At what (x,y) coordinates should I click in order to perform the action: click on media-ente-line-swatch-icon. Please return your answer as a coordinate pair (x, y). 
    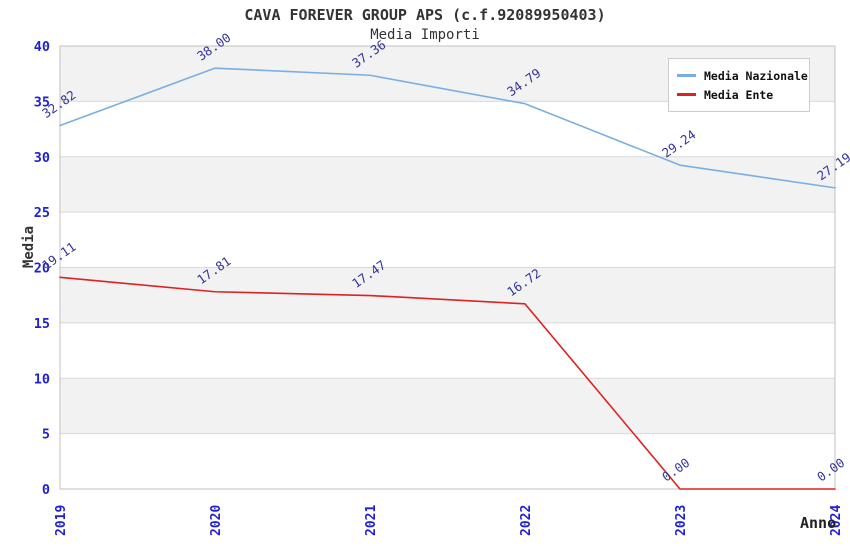
    Looking at the image, I should click on (686, 94).